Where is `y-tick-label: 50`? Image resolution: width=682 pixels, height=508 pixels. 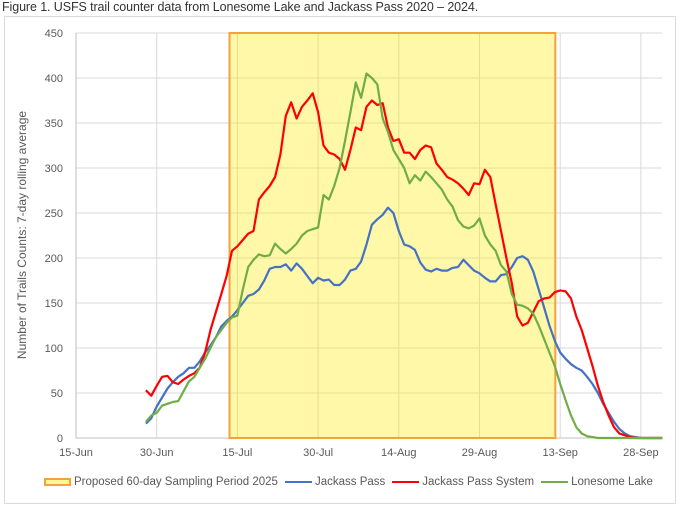 y-tick-label: 50 is located at coordinates (57, 394).